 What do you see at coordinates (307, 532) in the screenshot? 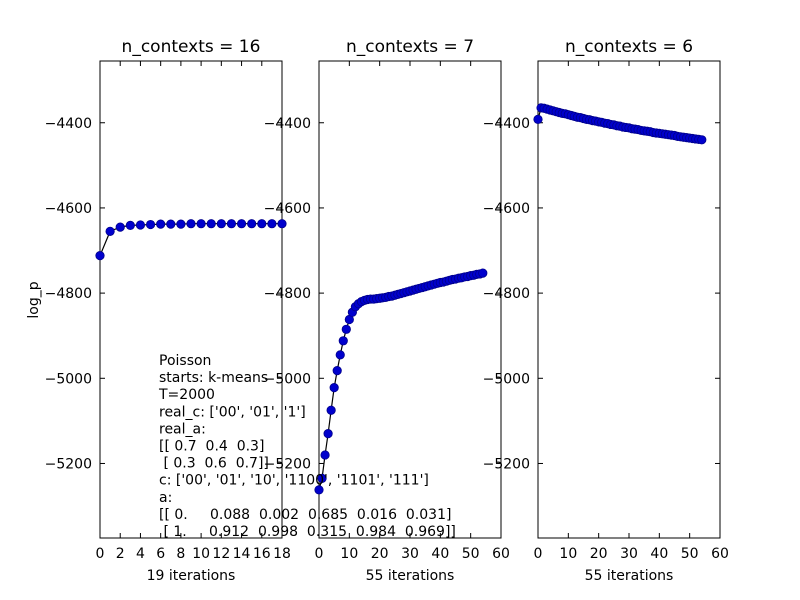
I see `annotation-line: [ 1. 0.912 0.998 0.315 0.984 0.969]]` at bounding box center [307, 532].